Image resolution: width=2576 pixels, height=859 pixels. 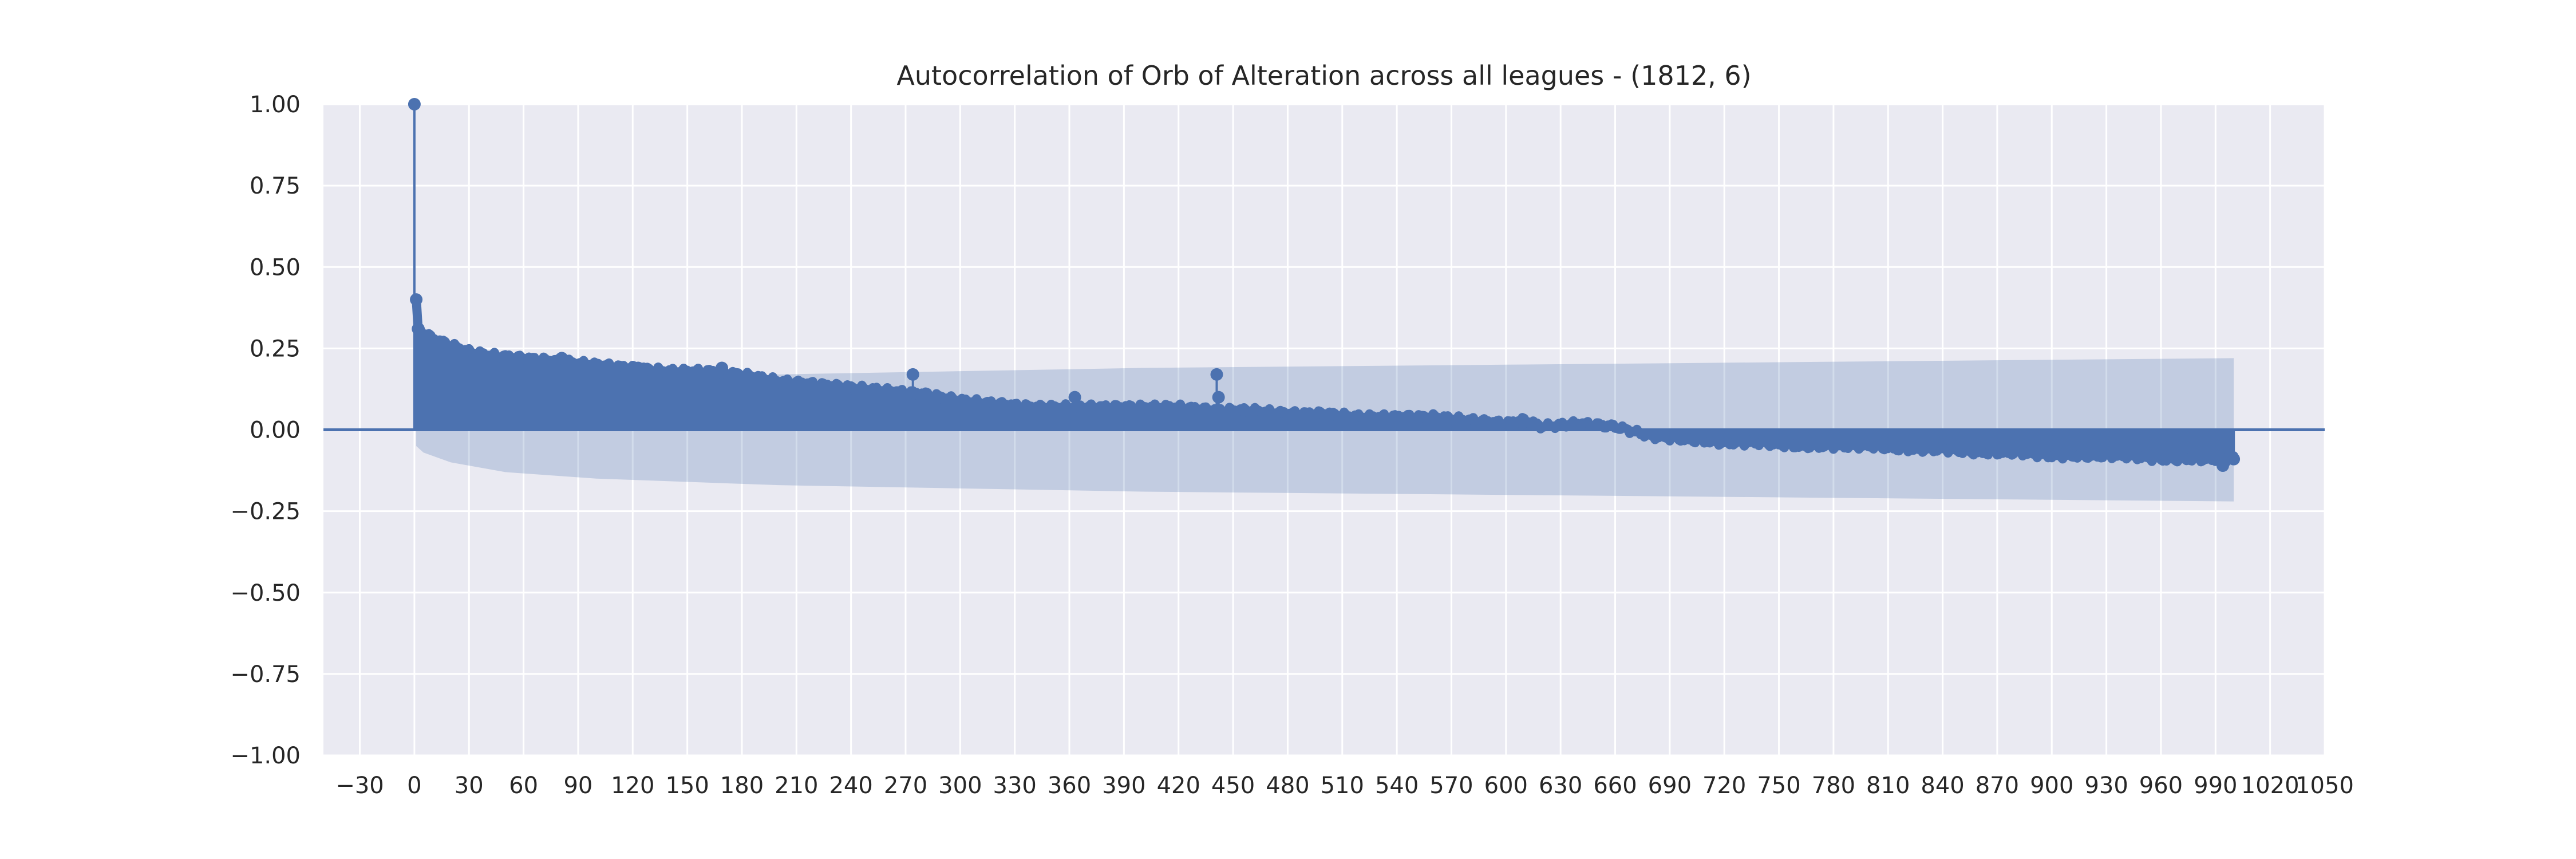 I want to click on y-tick-label: −0.25, so click(x=265, y=512).